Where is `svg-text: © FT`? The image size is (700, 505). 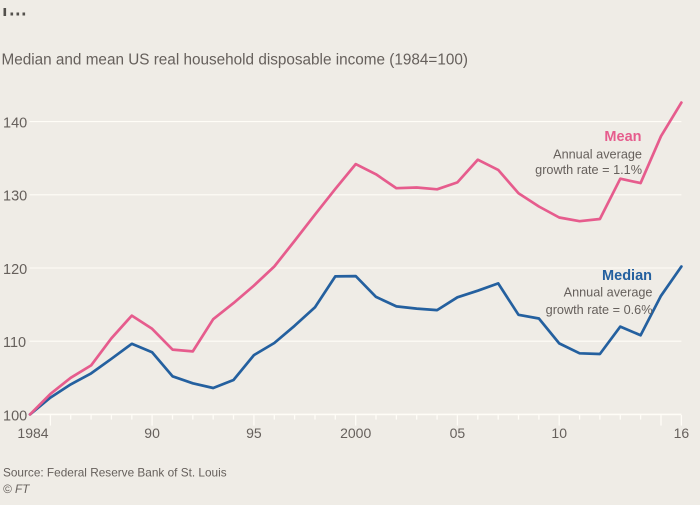 svg-text: © FT is located at coordinates (16, 489).